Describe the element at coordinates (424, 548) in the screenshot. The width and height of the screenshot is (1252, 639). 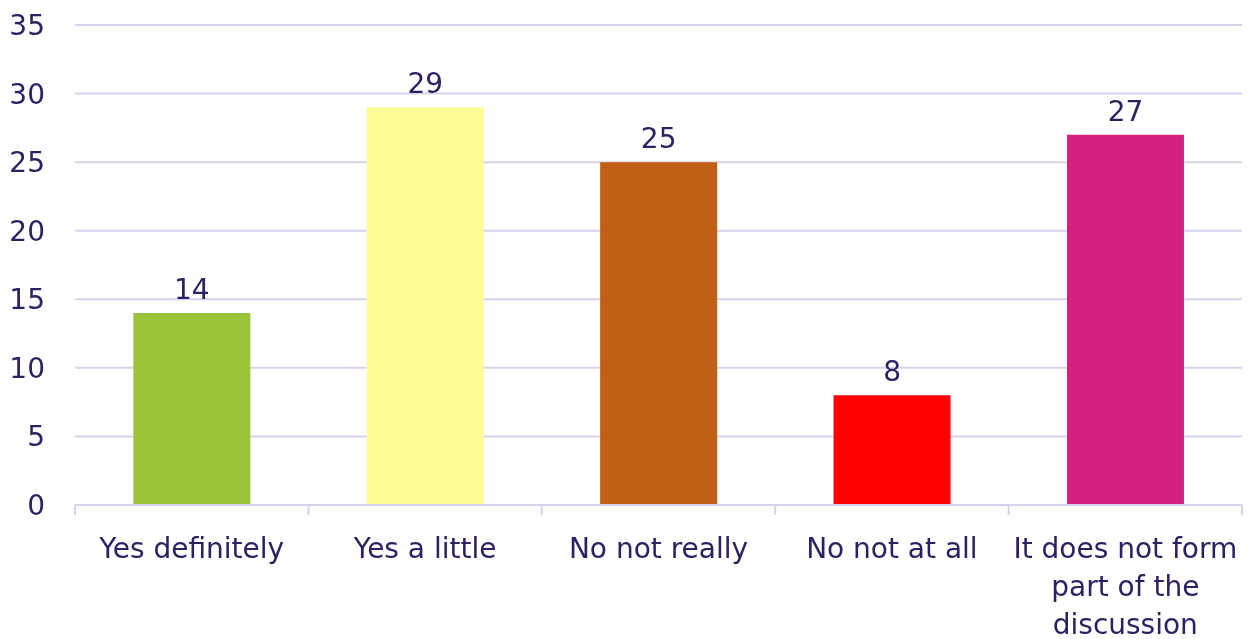
I see `x-tick-label: Yes a little` at that location.